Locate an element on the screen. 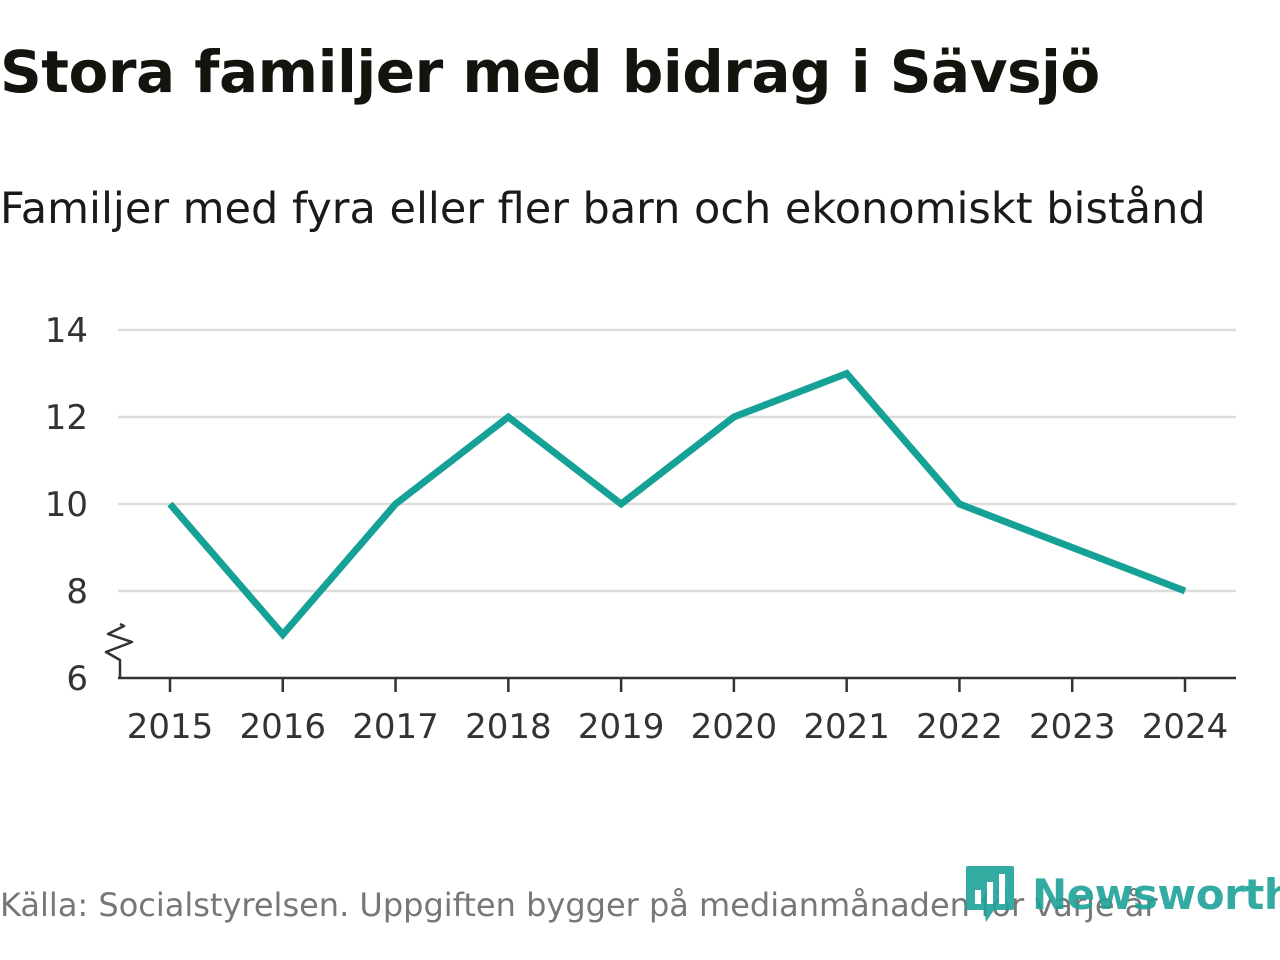 The image size is (1280, 960). x-tick-label-2024: 2024 is located at coordinates (1185, 727).